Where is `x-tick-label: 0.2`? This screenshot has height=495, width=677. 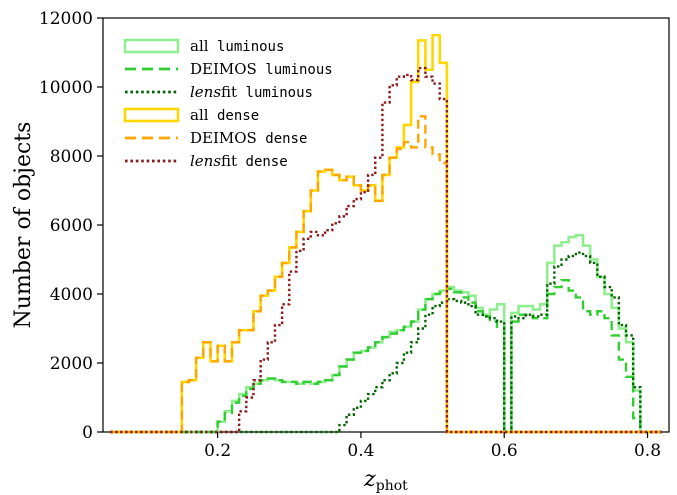 x-tick-label: 0.2 is located at coordinates (217, 451).